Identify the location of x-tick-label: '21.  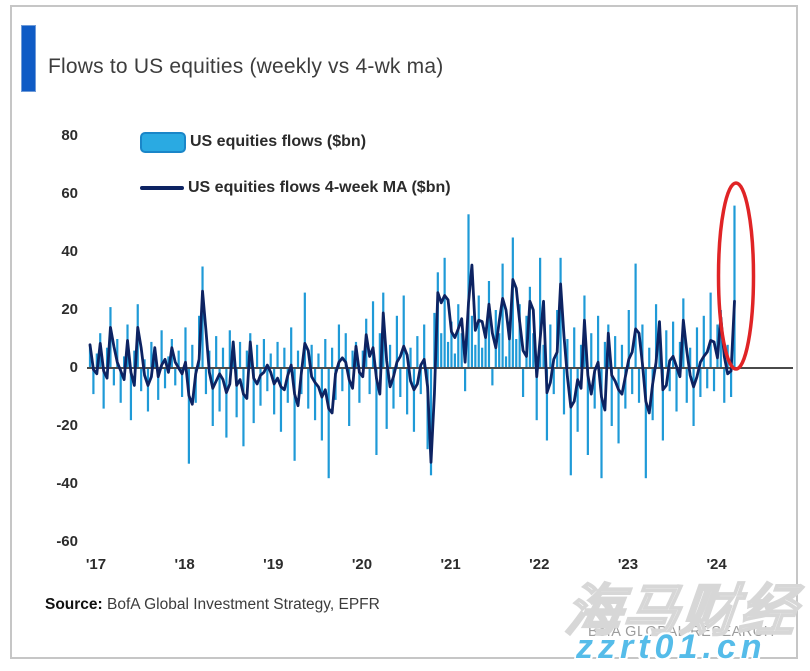
(450, 564).